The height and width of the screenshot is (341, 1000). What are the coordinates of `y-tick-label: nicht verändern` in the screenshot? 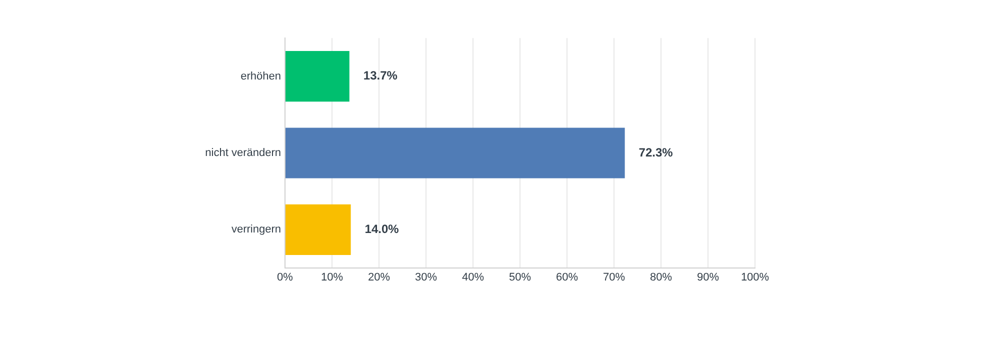 It's located at (243, 153).